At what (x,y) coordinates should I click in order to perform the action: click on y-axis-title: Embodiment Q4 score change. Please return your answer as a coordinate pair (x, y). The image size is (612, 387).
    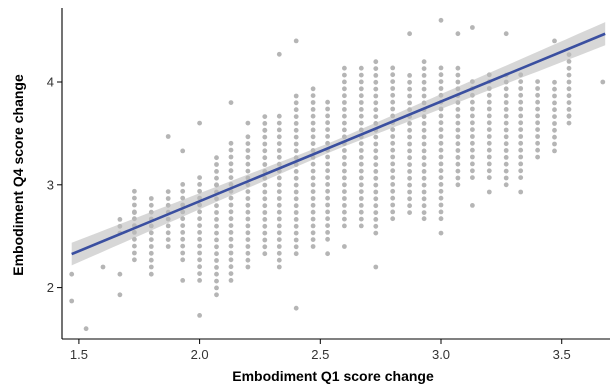
    Looking at the image, I should click on (18, 175).